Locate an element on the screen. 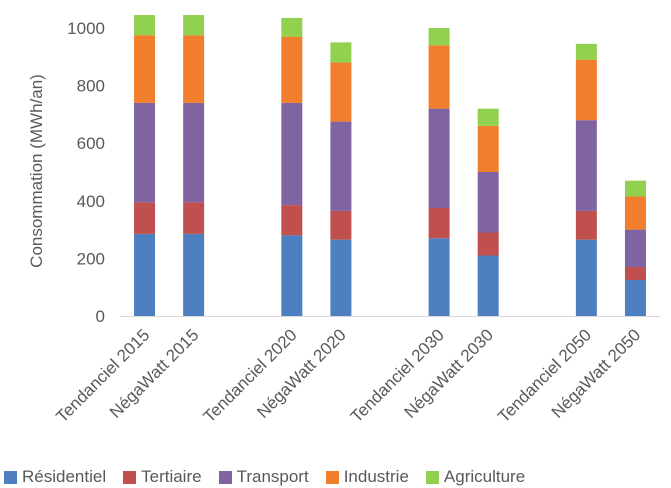  y-tick-label: 1000 is located at coordinates (86, 28).